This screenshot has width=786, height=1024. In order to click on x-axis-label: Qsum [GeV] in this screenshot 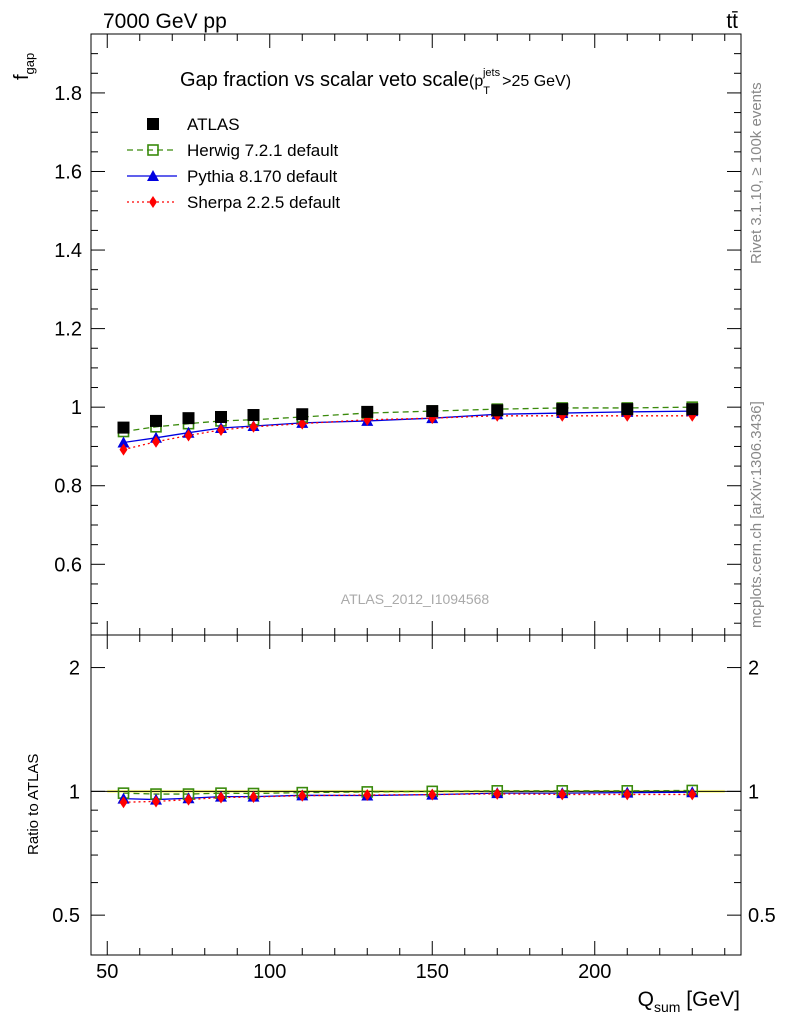, I will do `click(689, 1001)`.